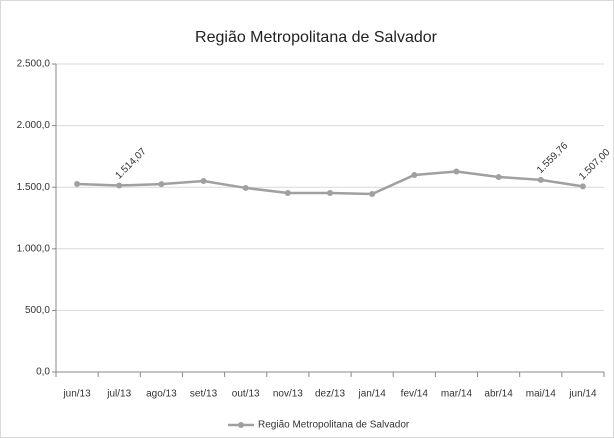  I want to click on x-tick-label: jun/14, so click(582, 394).